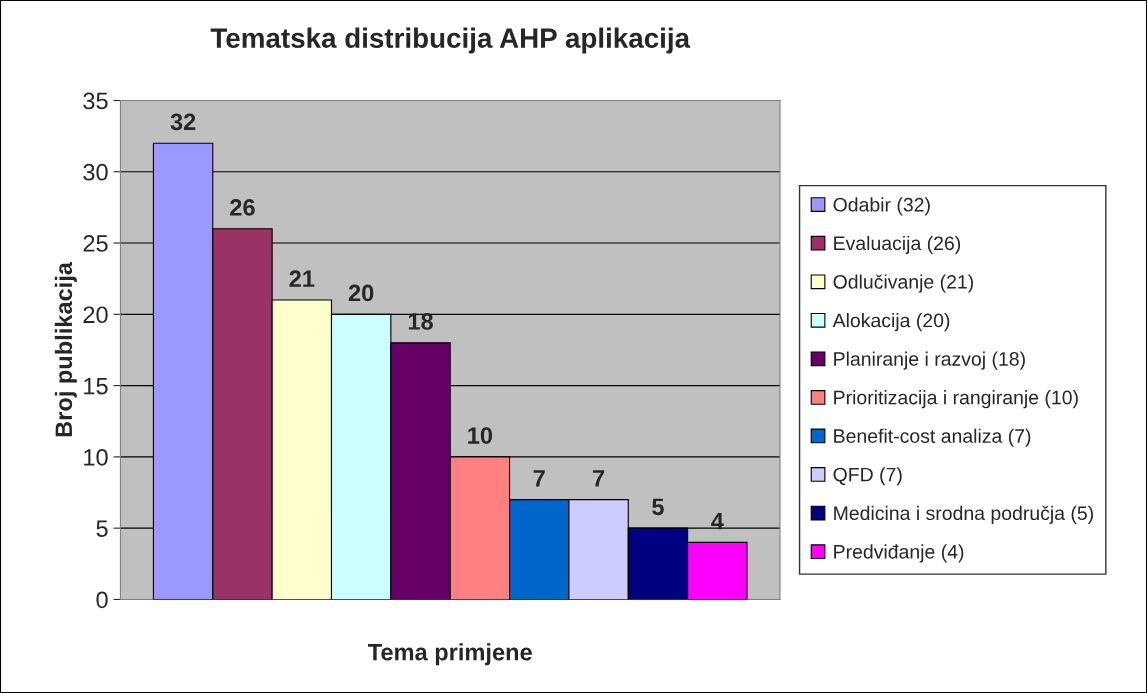 This screenshot has width=1147, height=693. I want to click on data-label: 20, so click(361, 293).